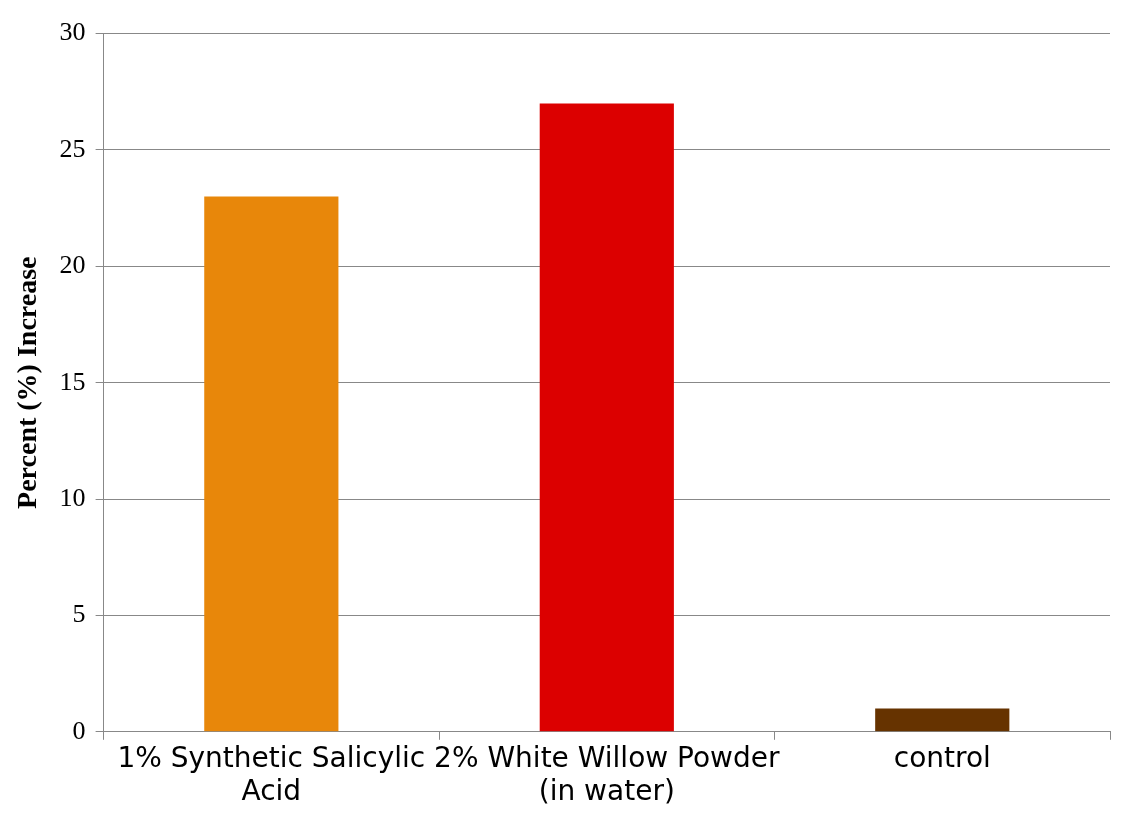  Describe the element at coordinates (942, 757) in the screenshot. I see `x-tick-label: control` at that location.